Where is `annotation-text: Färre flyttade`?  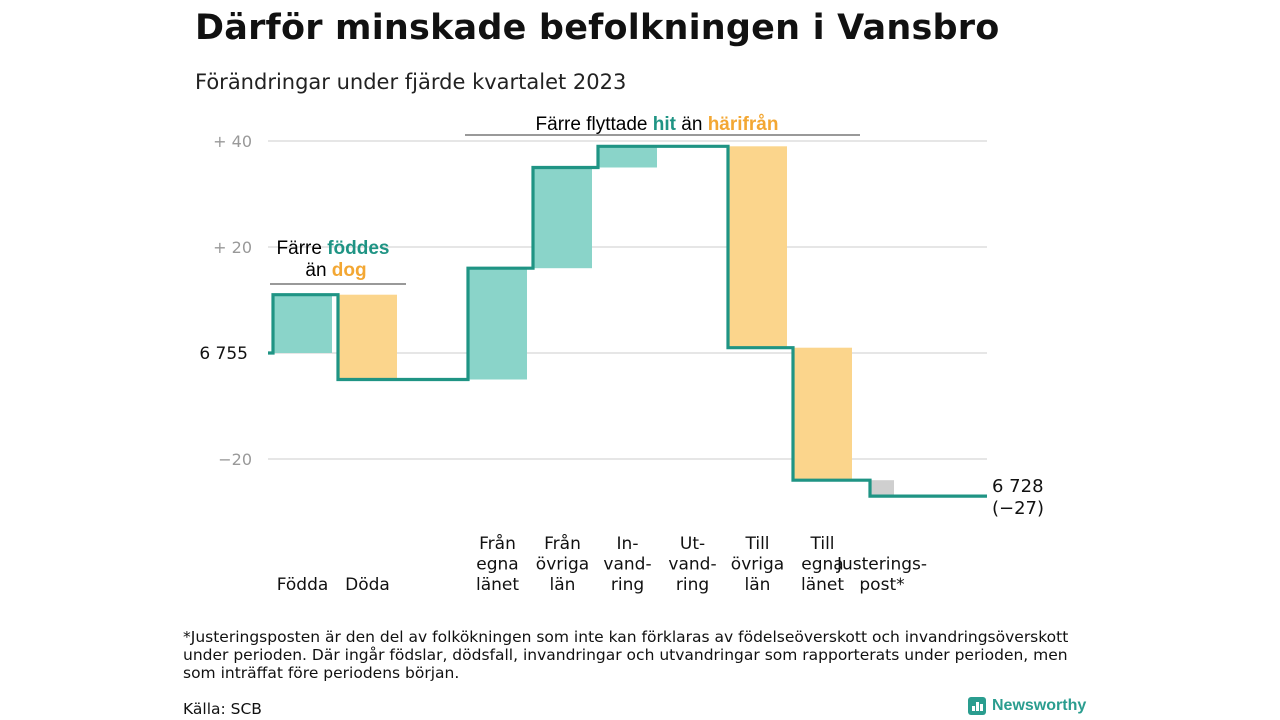 annotation-text: Färre flyttade is located at coordinates (594, 124).